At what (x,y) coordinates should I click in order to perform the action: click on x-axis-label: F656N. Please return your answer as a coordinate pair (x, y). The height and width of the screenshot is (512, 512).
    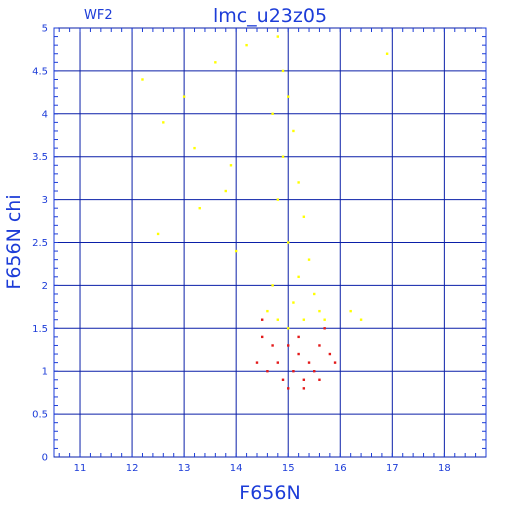
    Looking at the image, I should click on (270, 493).